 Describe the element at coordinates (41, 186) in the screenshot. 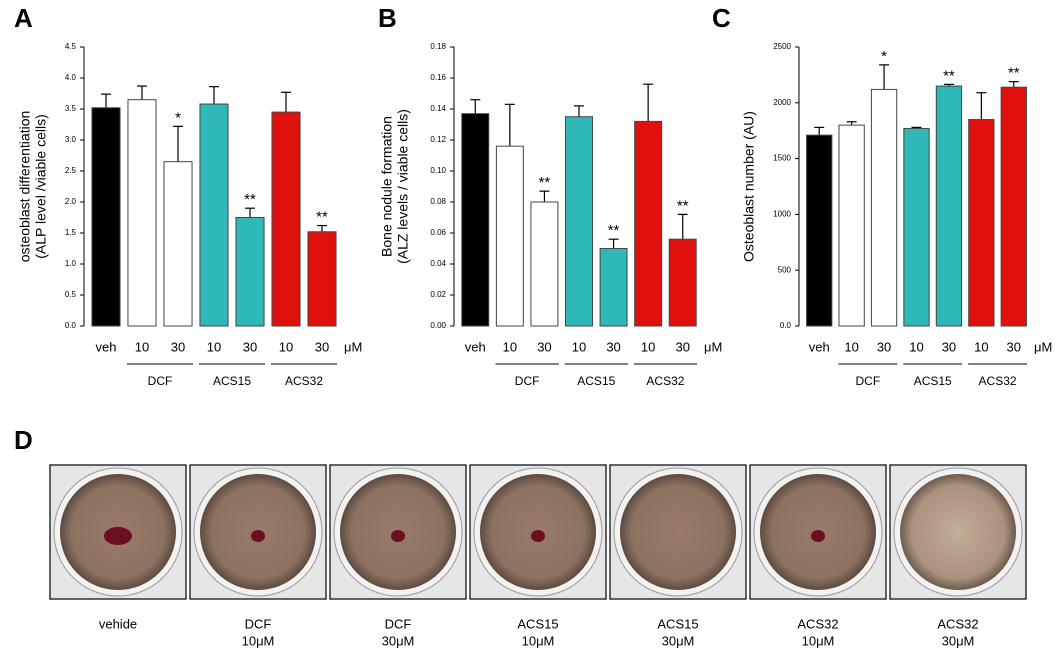

I see `y-axis-label: (ALP level /viable cells)` at that location.